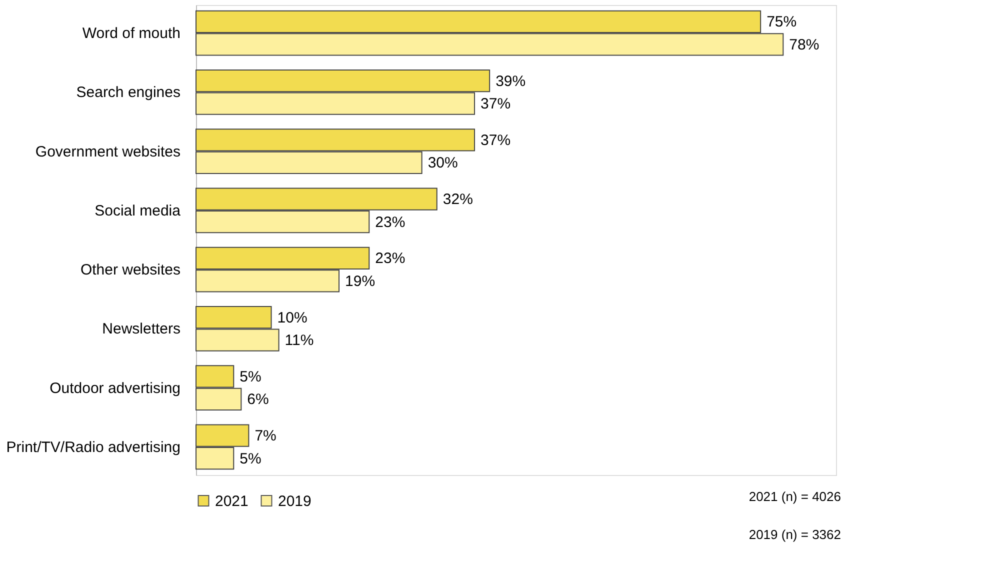 Image resolution: width=992 pixels, height=564 pixels. I want to click on y-tick-label: Social media, so click(138, 211).